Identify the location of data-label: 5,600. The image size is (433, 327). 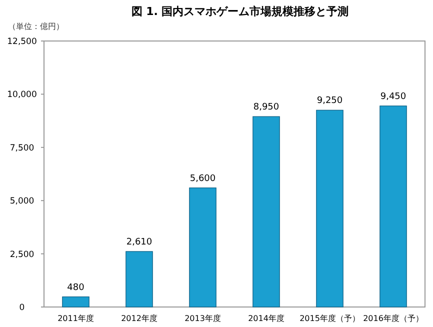
(203, 179).